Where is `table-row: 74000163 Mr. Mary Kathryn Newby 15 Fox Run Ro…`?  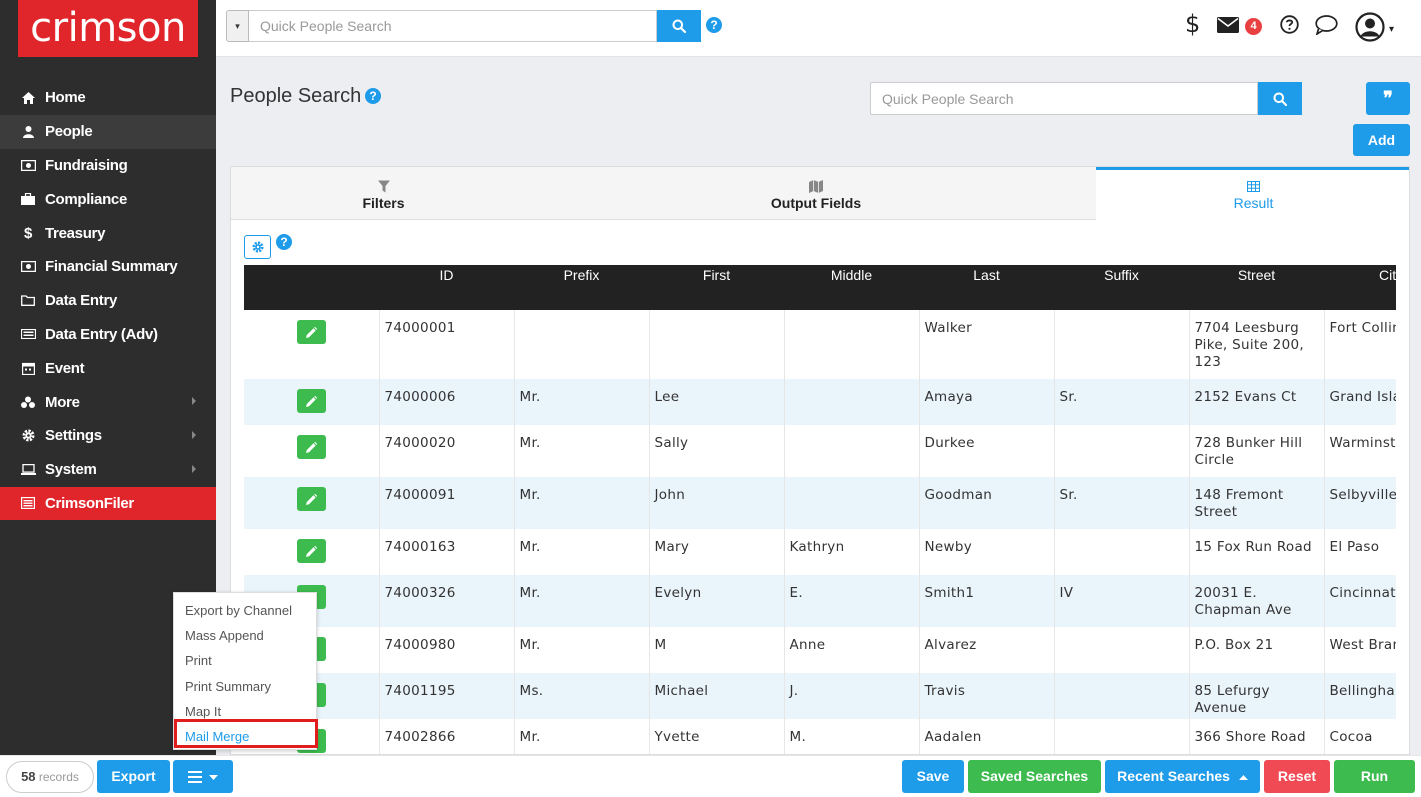 table-row: 74000163 Mr. Mary Kathryn Newby 15 Fox Run Ro… is located at coordinates (820, 552).